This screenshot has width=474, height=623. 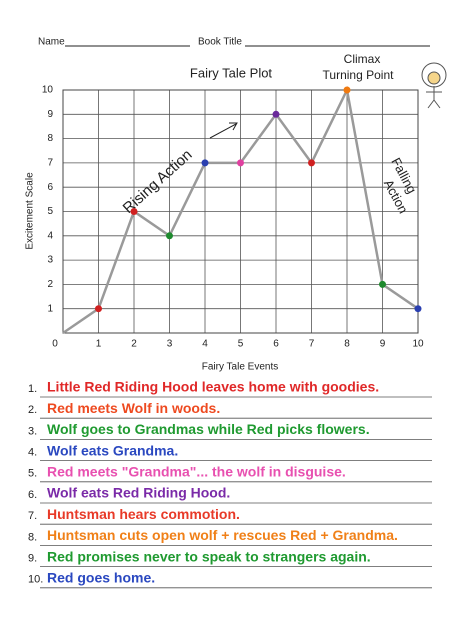 I want to click on y-tick-label: 7, so click(x=50, y=163).